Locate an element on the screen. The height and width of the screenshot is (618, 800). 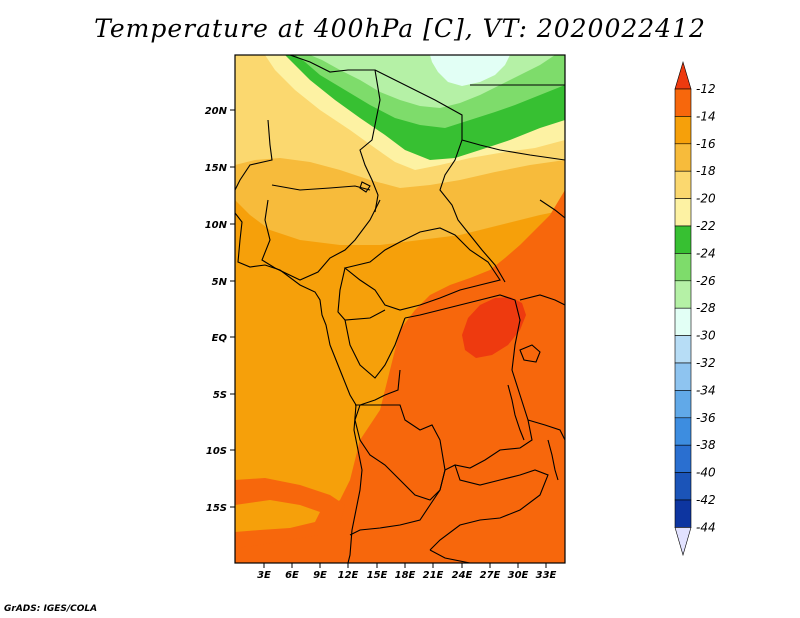
lat-axis: 20N 15N 10N 5N EQ 5S 10S 15S is located at coordinates (220, 310).